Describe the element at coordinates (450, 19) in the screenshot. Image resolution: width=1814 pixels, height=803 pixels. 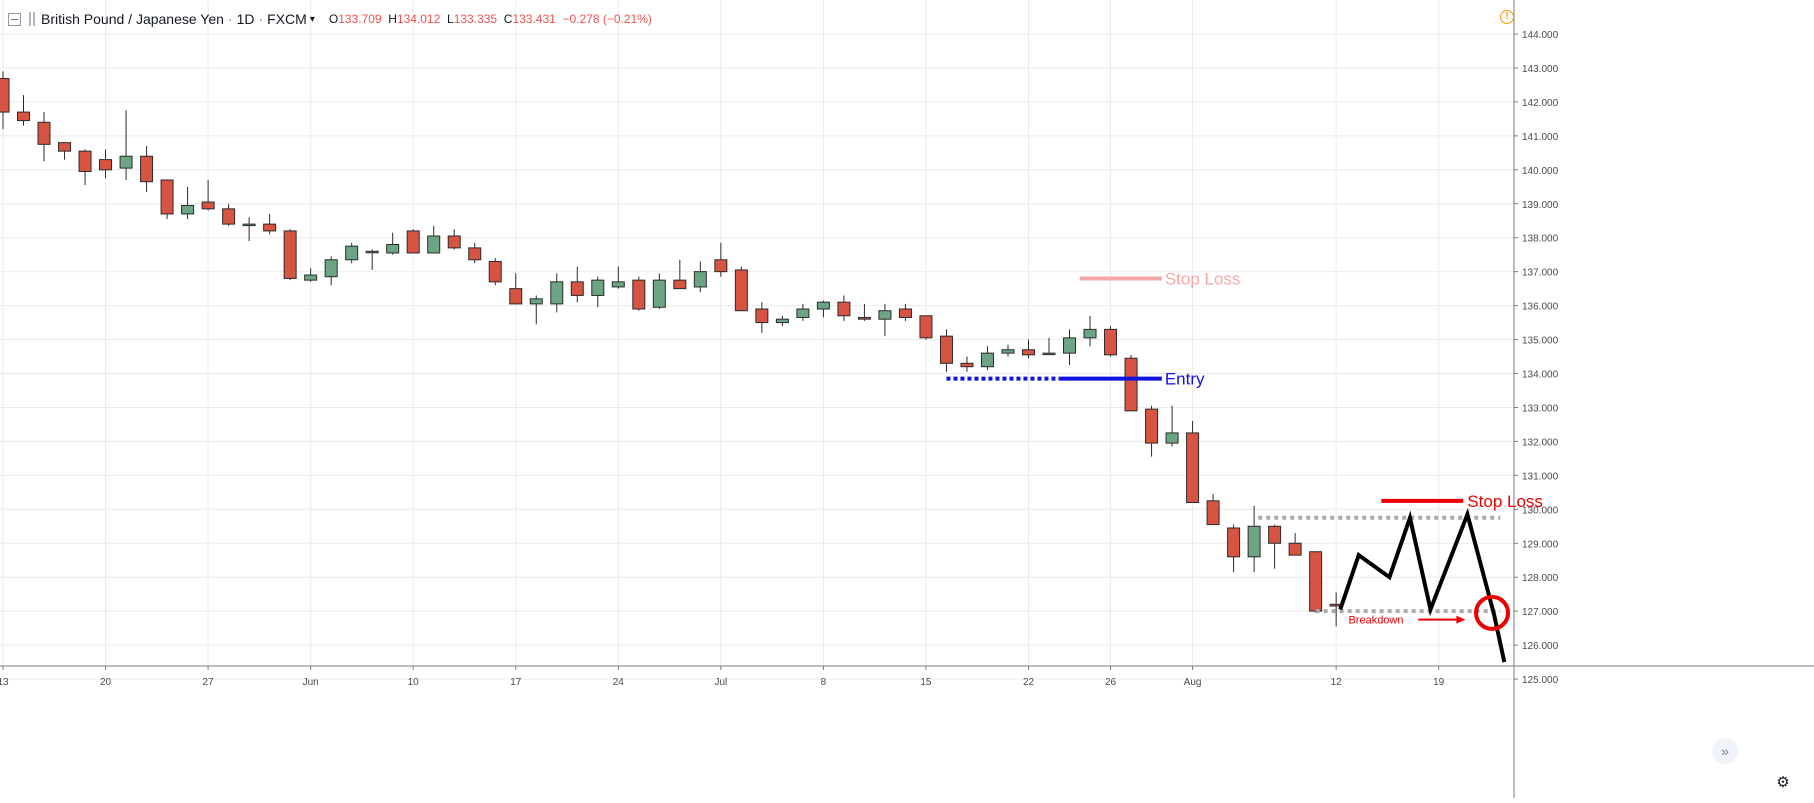
I see `low-key: L` at that location.